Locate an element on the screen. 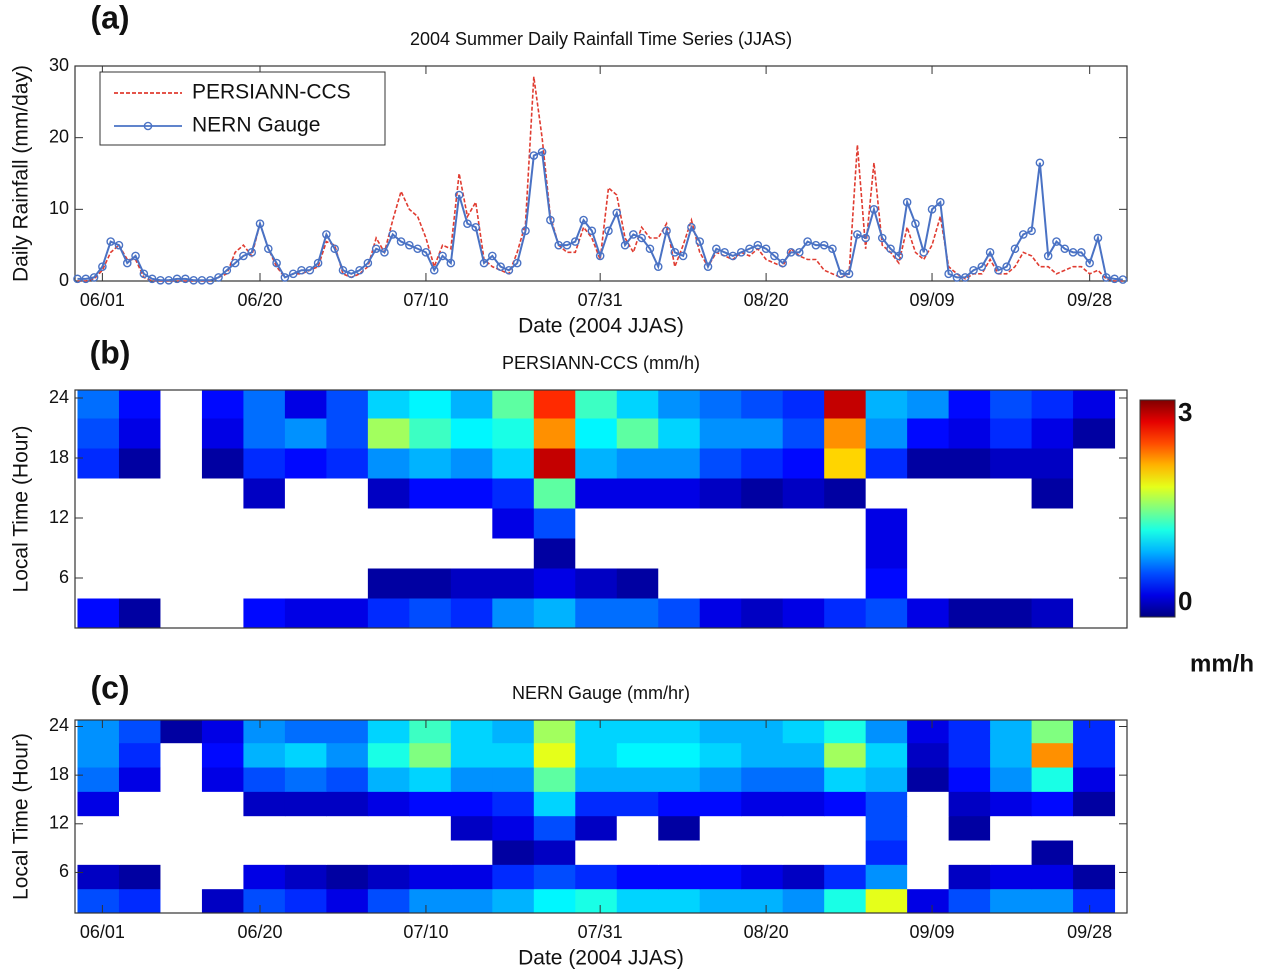  colorbar is located at coordinates (1157, 508).